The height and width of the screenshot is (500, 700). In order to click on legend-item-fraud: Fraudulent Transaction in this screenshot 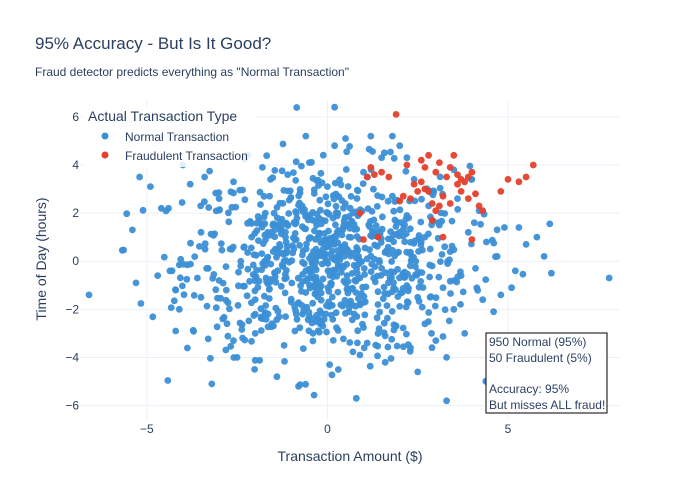, I will do `click(174, 156)`.